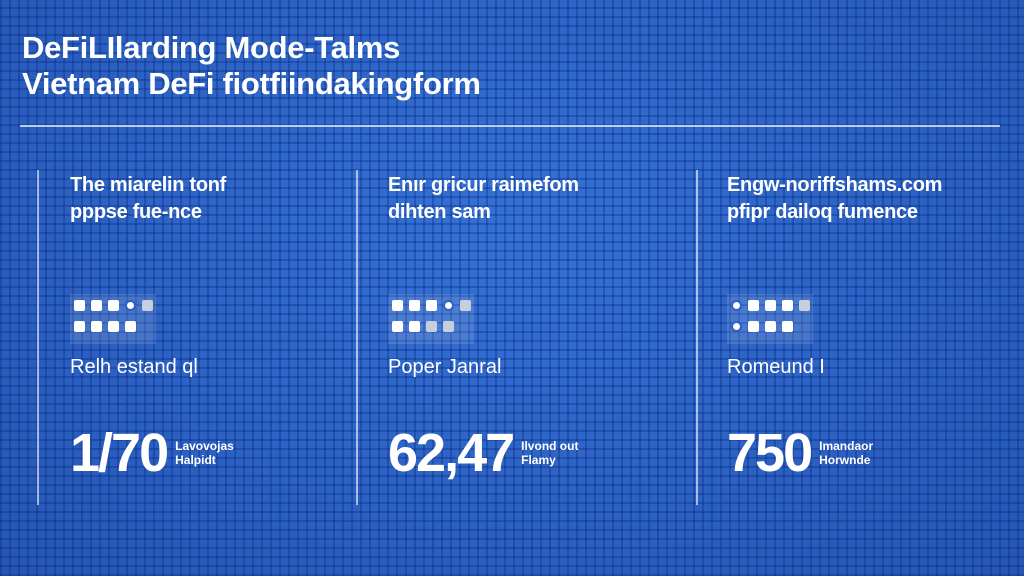  I want to click on stat-label-line: Imandaor, so click(846, 446).